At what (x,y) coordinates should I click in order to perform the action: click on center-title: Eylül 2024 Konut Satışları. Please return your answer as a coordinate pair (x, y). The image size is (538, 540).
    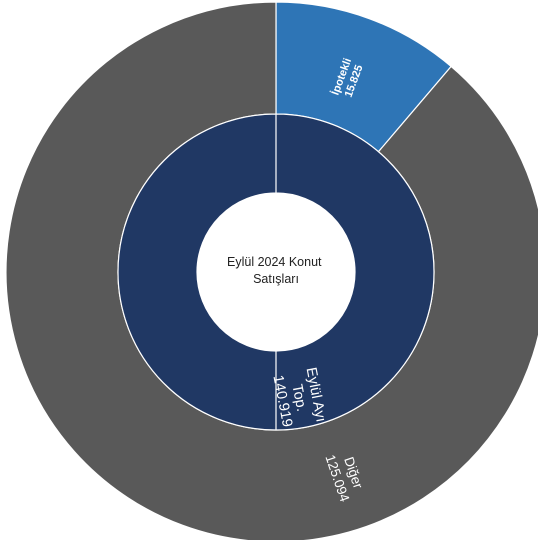
    Looking at the image, I should click on (276, 270).